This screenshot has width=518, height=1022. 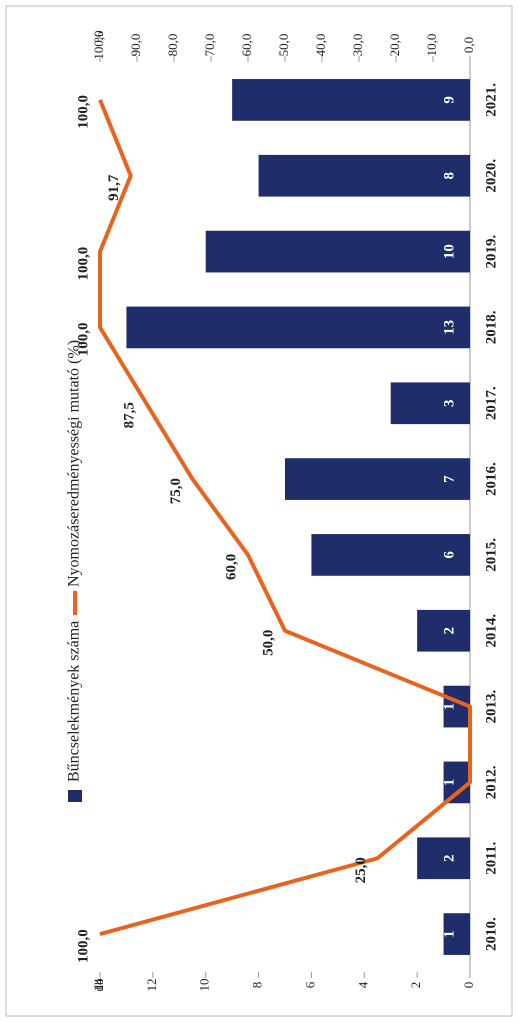 I want to click on y2-tick-label: 60,0, so click(x=246, y=45).